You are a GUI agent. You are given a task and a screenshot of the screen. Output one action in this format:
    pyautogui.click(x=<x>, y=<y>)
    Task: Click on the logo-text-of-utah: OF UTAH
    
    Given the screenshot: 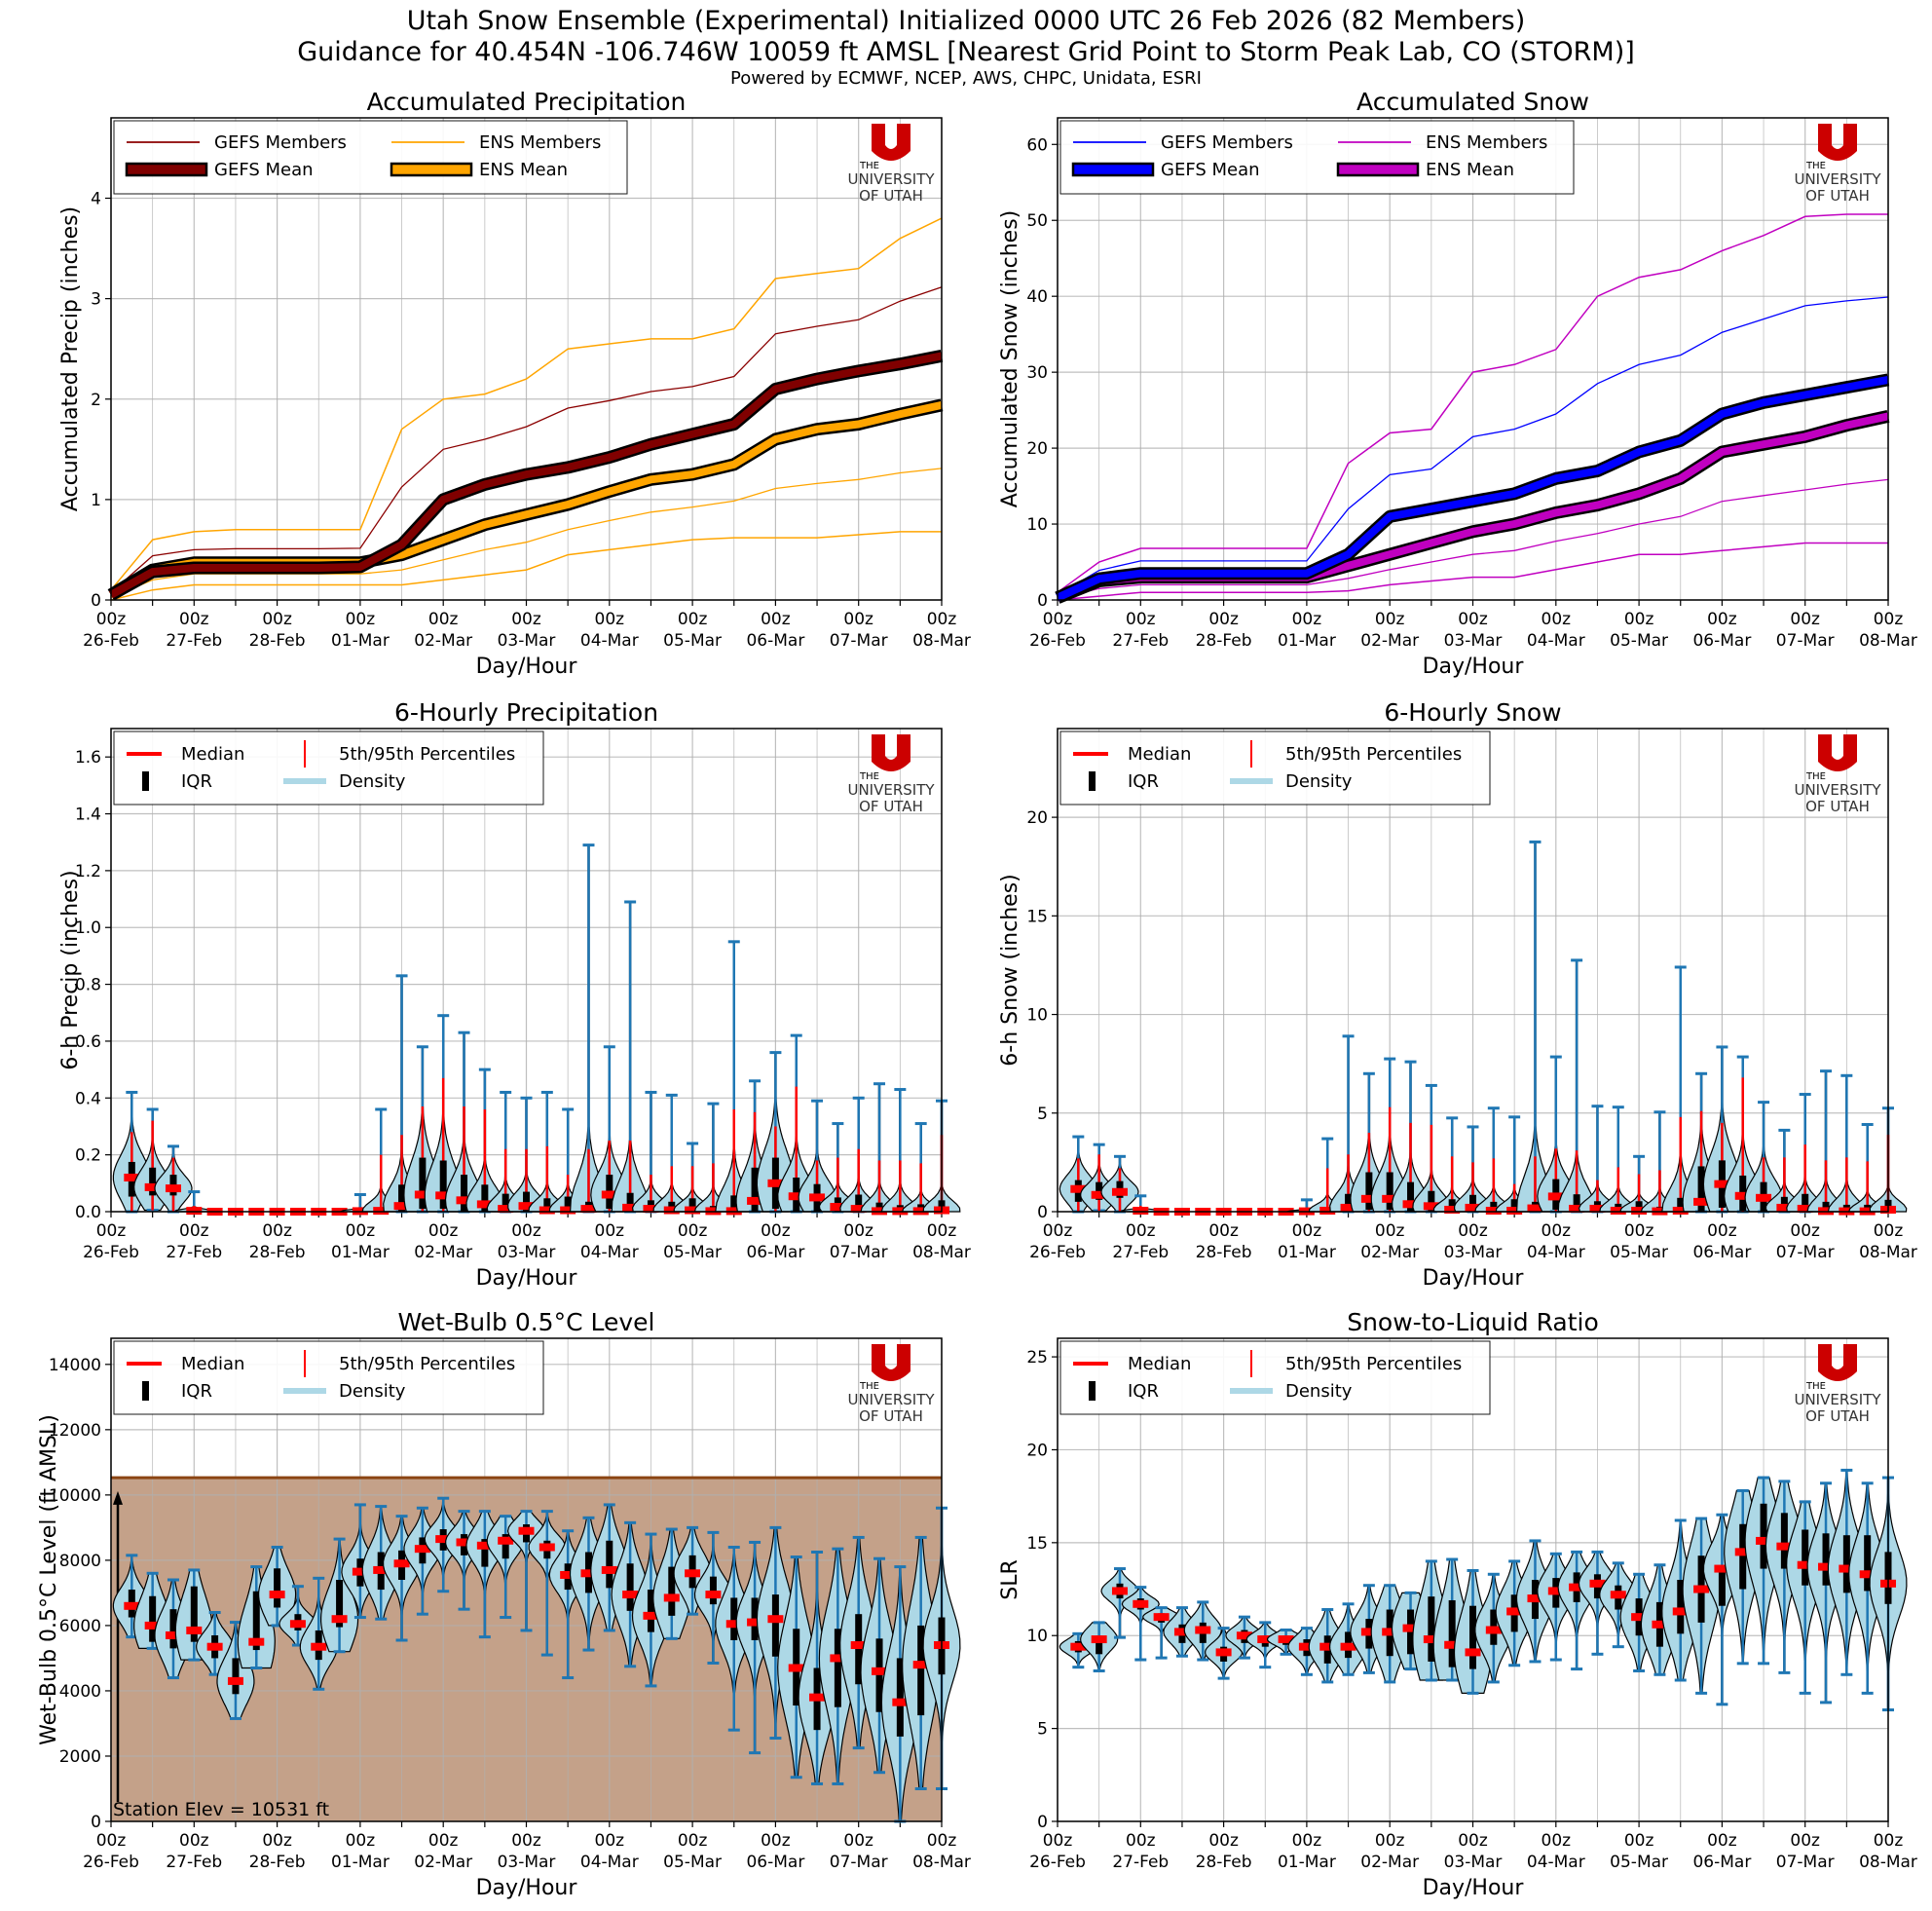 What is the action you would take?
    pyautogui.click(x=891, y=196)
    